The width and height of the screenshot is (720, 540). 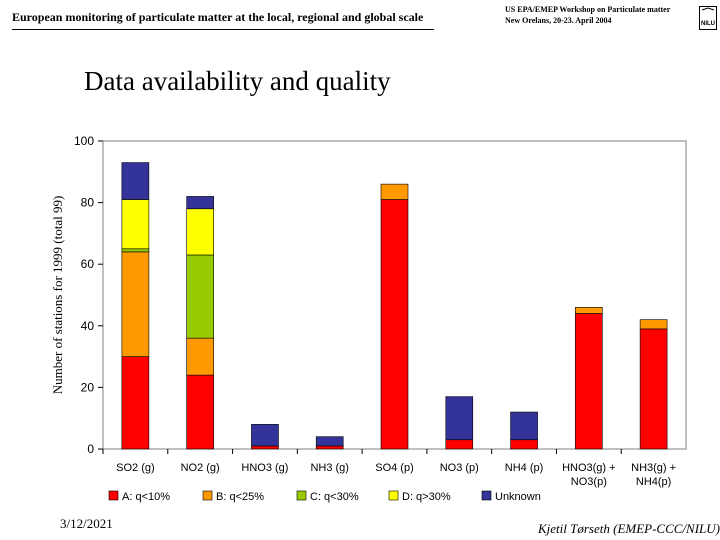 I want to click on legend-label-unknown: Unknown, so click(x=518, y=497).